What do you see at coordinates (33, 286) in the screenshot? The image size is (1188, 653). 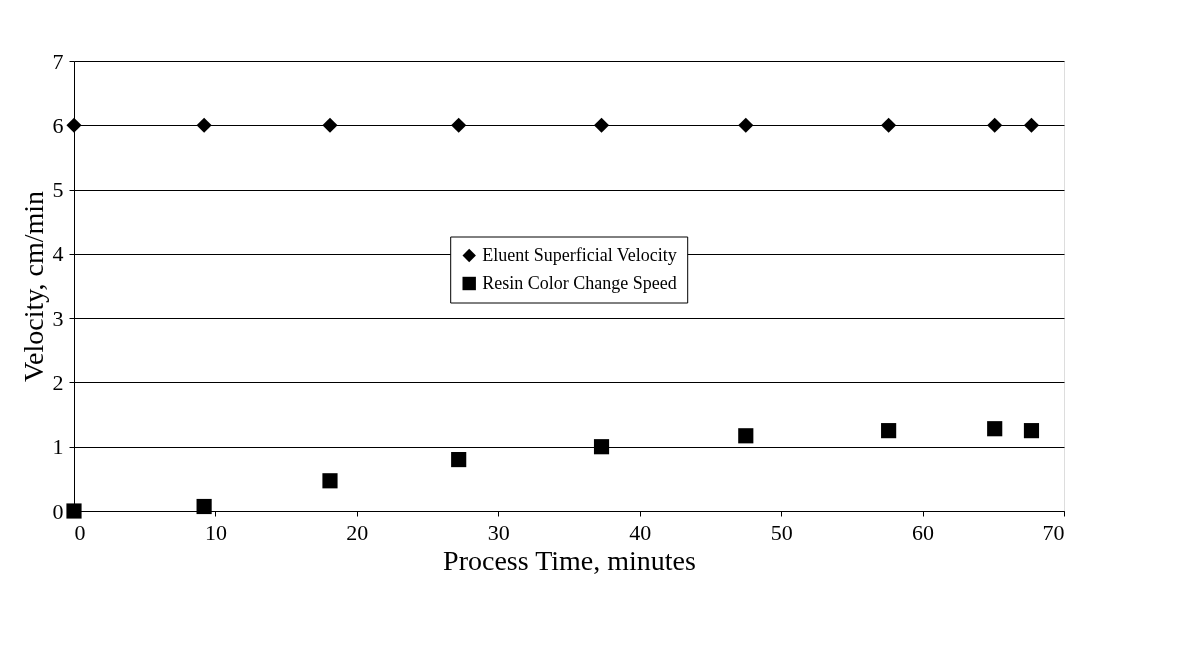 I see `y-axis-title: Velocity, cm/min` at bounding box center [33, 286].